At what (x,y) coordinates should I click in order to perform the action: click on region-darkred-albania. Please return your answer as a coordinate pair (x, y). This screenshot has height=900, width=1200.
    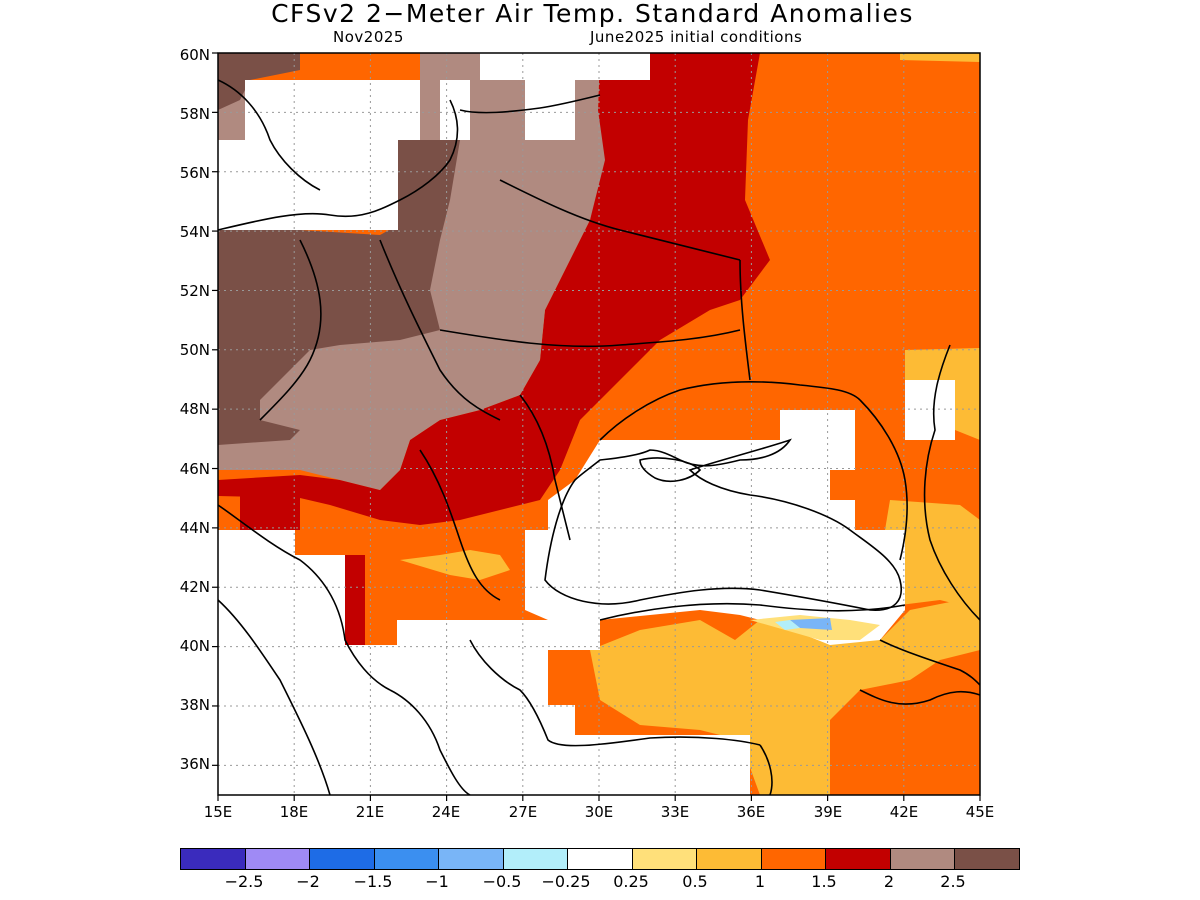
    Looking at the image, I should click on (355, 600).